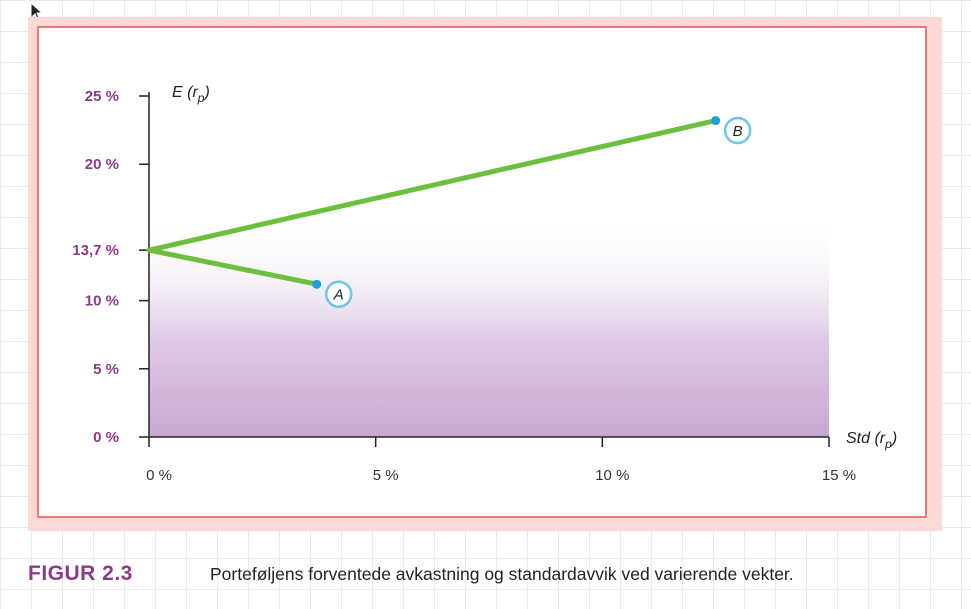 This screenshot has height=609, width=971. I want to click on x-tick-label: 0 %, so click(159, 475).